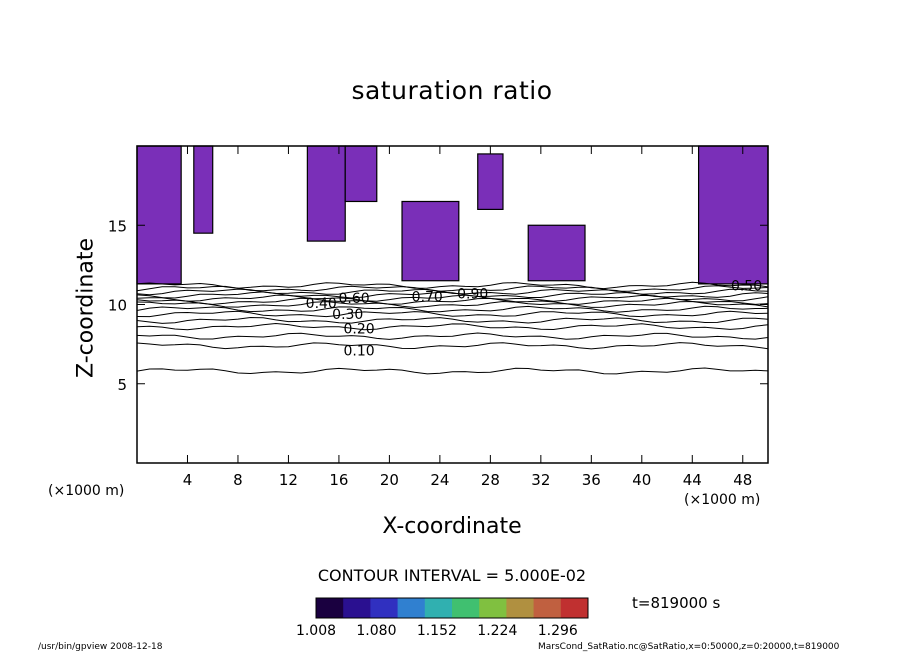  What do you see at coordinates (376, 631) in the screenshot?
I see `colorbar-label-1: 1.080` at bounding box center [376, 631].